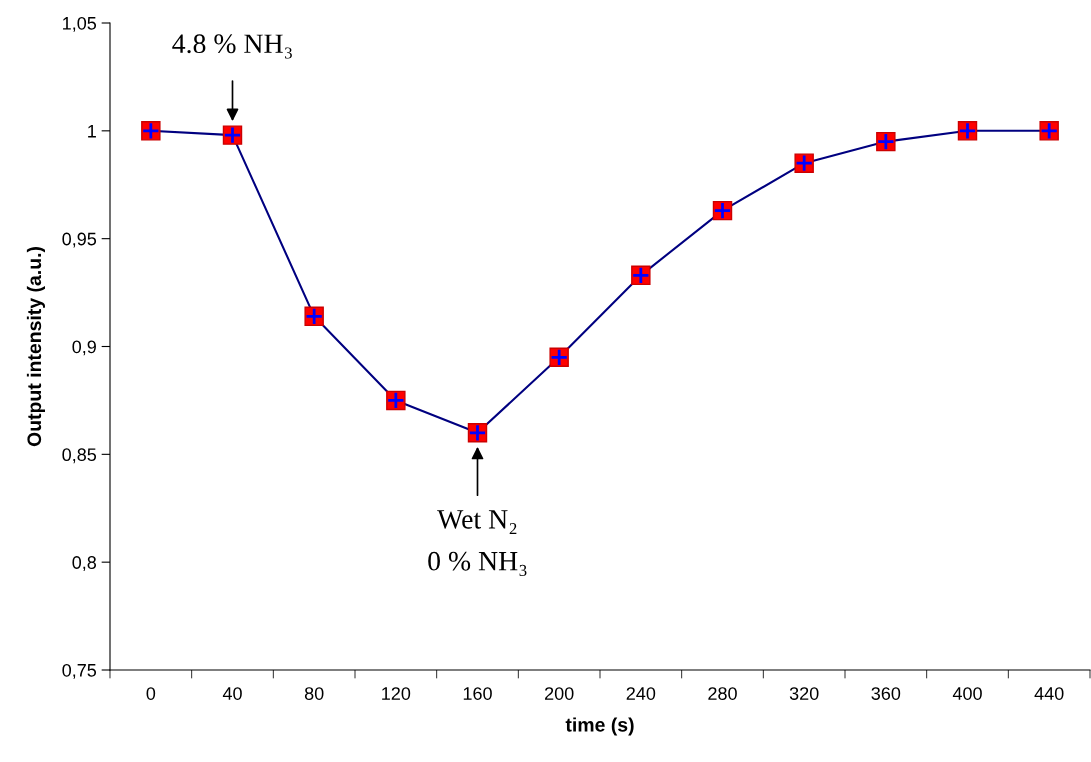 The width and height of the screenshot is (1091, 762). What do you see at coordinates (79, 456) in the screenshot?
I see `y-tick-label: 0,85` at bounding box center [79, 456].